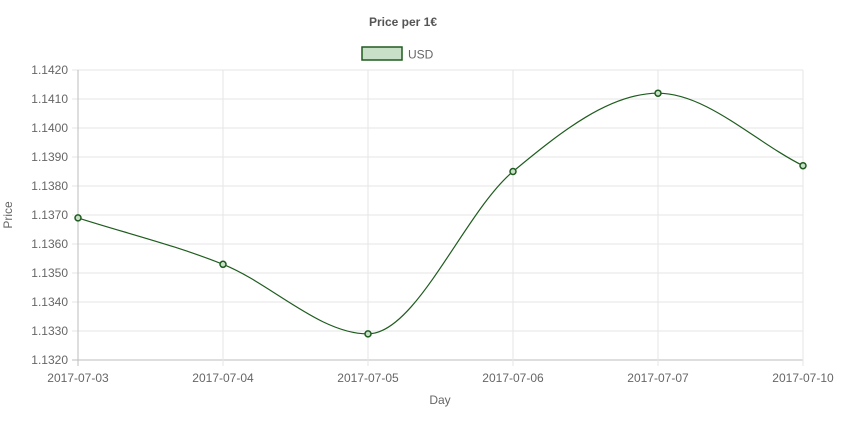 The image size is (861, 433). Describe the element at coordinates (49, 157) in the screenshot. I see `y-tick-label: 1.1390` at that location.